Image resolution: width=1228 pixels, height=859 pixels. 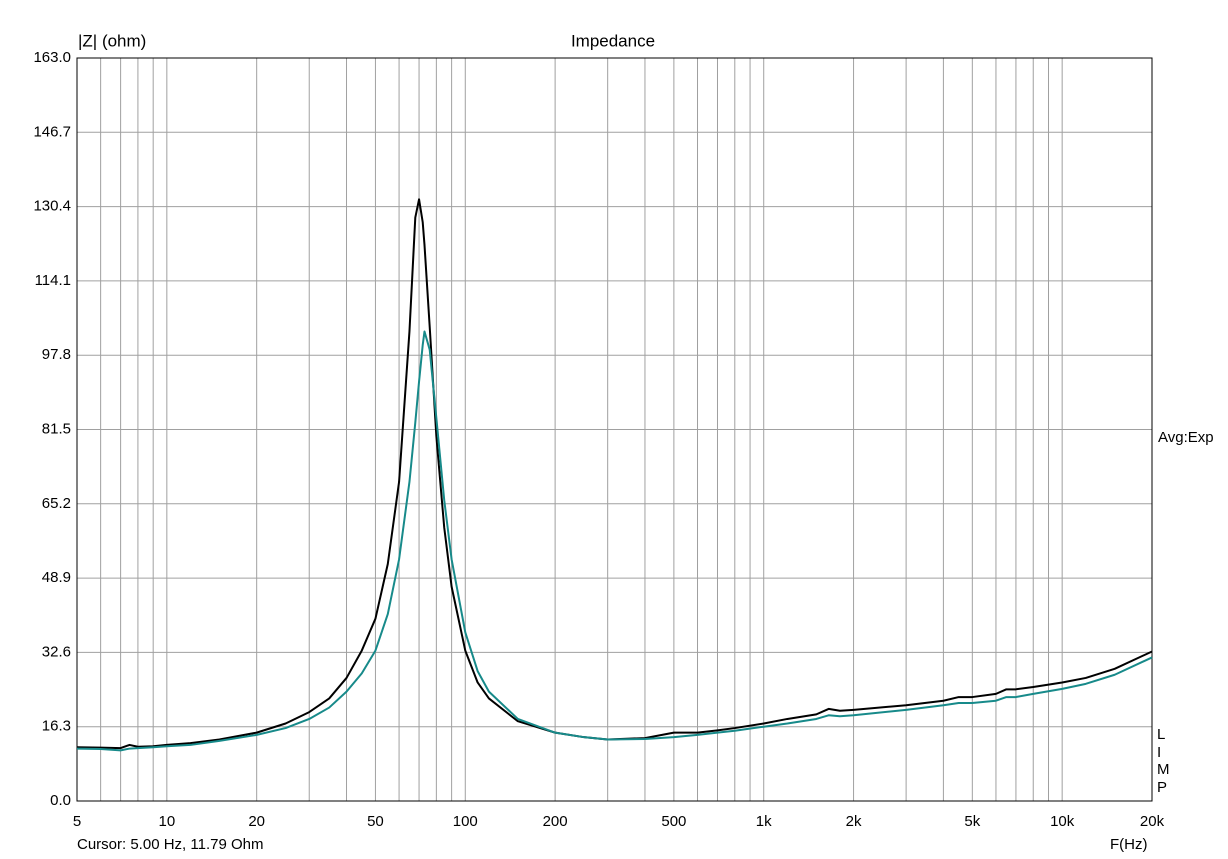 What do you see at coordinates (375, 821) in the screenshot?
I see `x-tick-label: 50` at bounding box center [375, 821].